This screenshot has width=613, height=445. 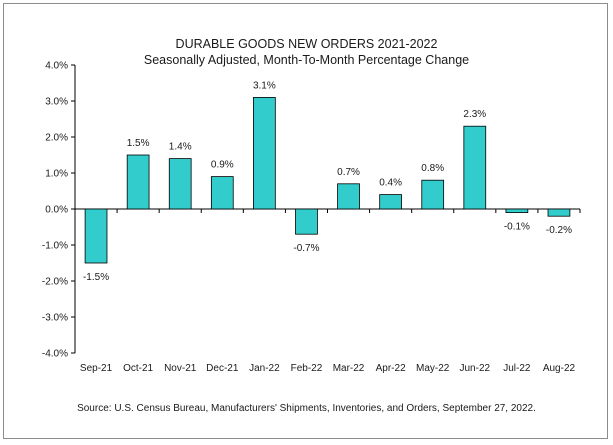 What do you see at coordinates (264, 368) in the screenshot?
I see `x-tick-label: Jan-22` at bounding box center [264, 368].